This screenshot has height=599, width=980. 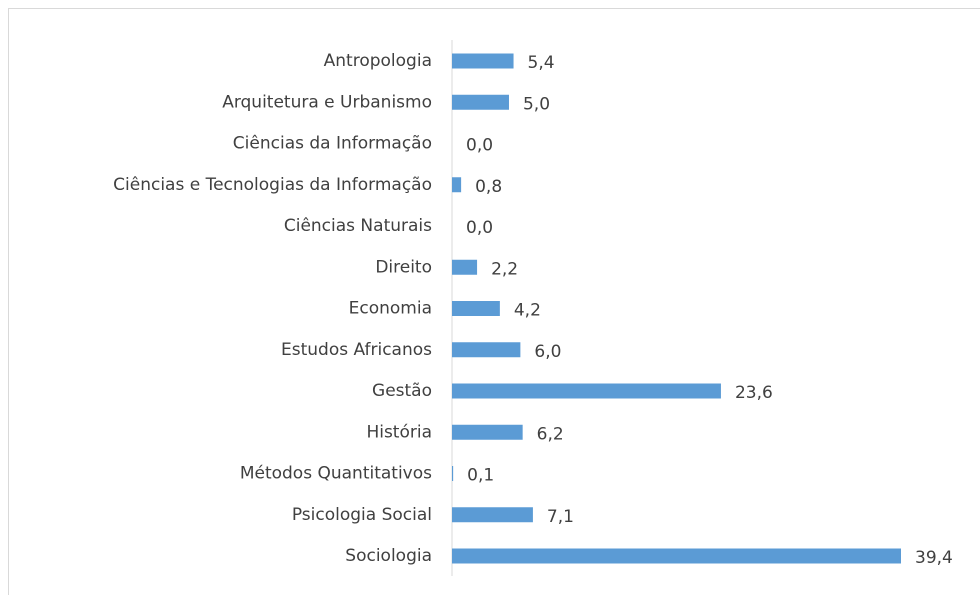 I want to click on data-label: 39,4, so click(x=934, y=558).